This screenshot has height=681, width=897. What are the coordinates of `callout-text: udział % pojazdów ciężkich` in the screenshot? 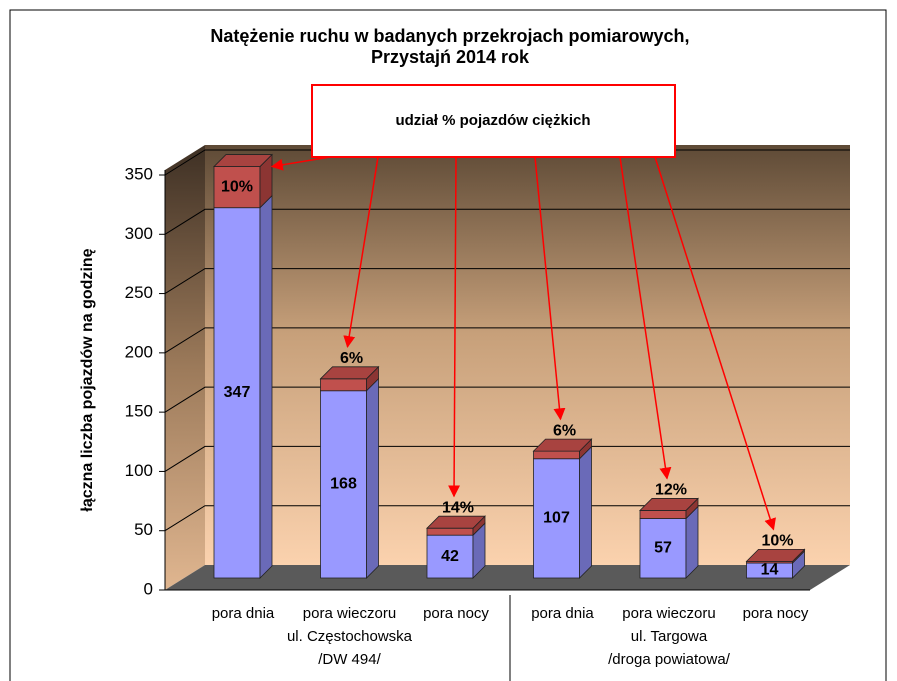 It's located at (492, 120).